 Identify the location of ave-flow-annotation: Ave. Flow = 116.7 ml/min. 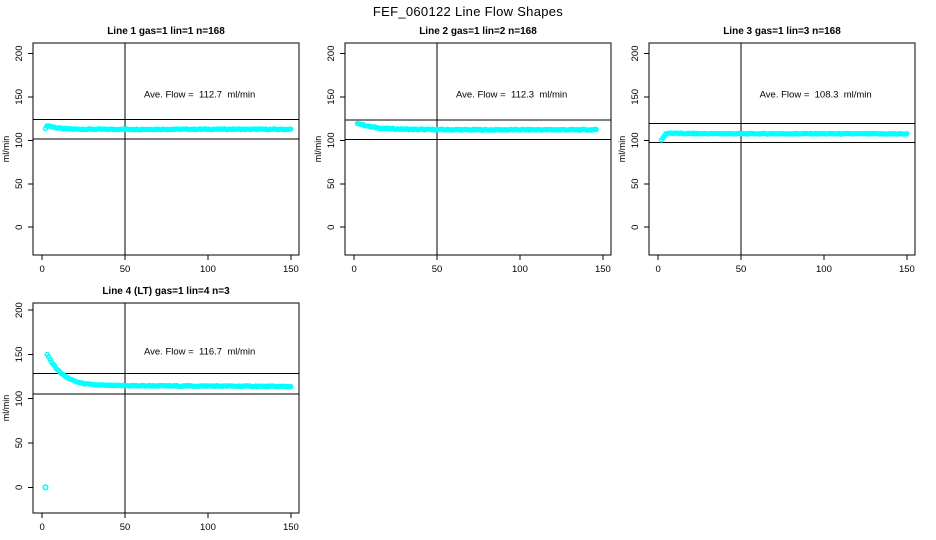
(199, 351).